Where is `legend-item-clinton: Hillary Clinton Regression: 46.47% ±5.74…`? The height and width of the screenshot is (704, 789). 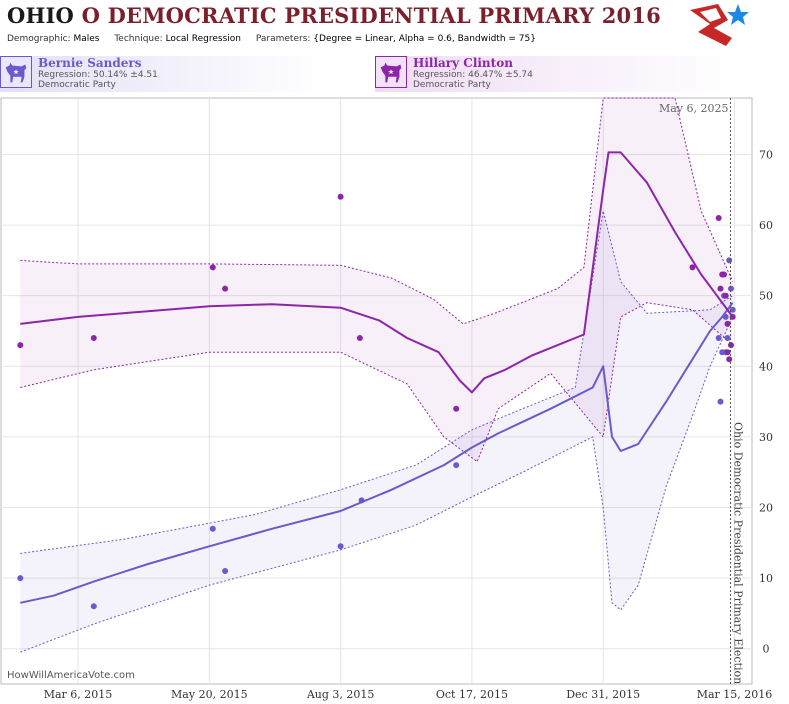
legend-item-clinton: Hillary Clinton Regression: 46.47% ±5.74… is located at coordinates (555, 74).